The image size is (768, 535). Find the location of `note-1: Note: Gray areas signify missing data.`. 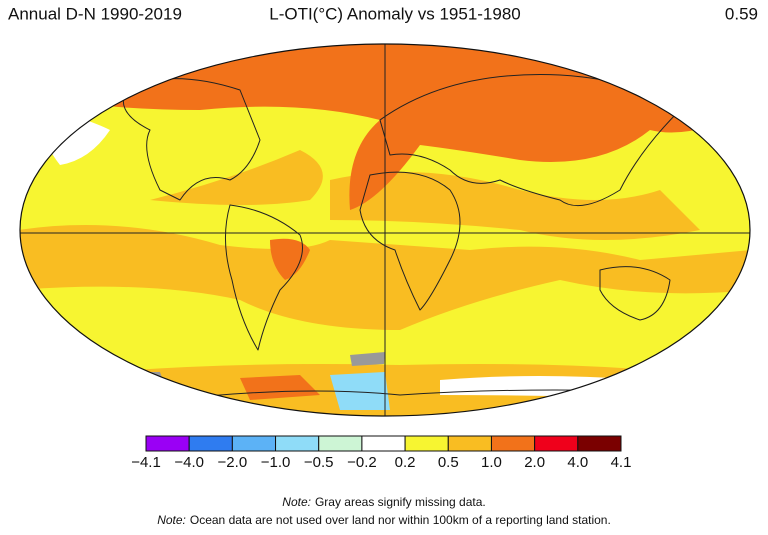

note-1: Note: Gray areas signify missing data. is located at coordinates (383, 502).